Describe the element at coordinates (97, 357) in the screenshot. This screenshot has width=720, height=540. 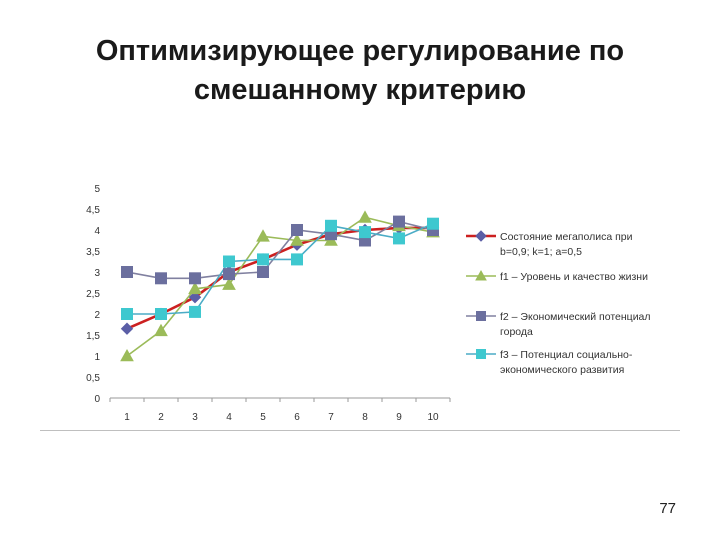
I see `y-tick-label: 1` at that location.